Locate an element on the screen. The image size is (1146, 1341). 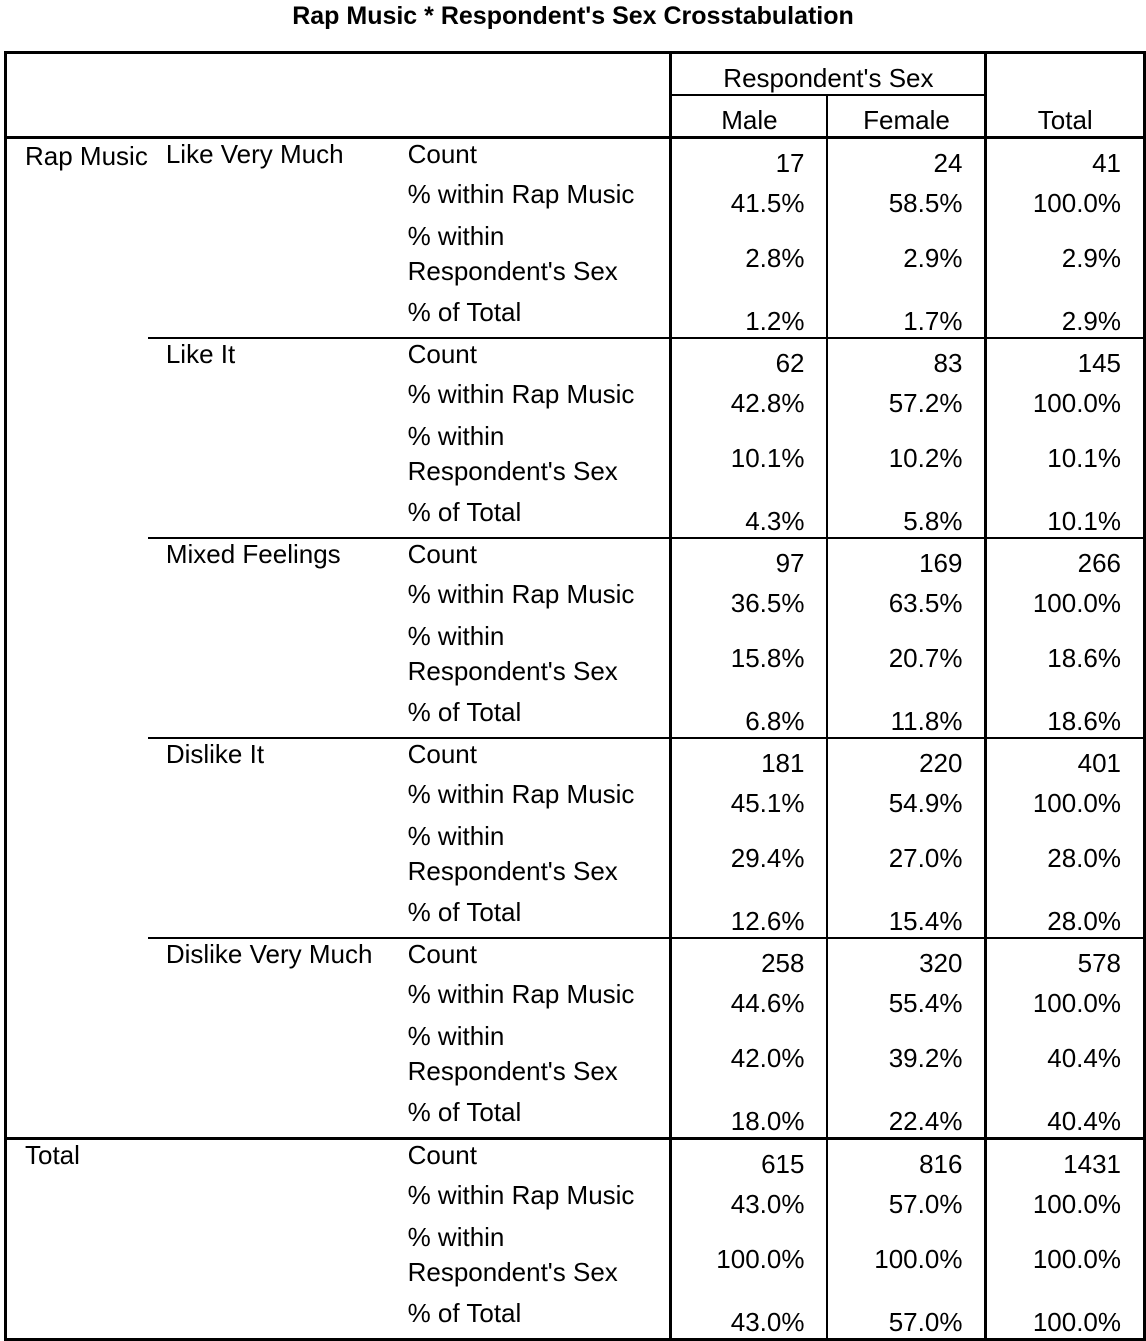
table-row: % within Respondent's Sex 42.0% 39.2% 40.4% is located at coordinates (575, 1058).